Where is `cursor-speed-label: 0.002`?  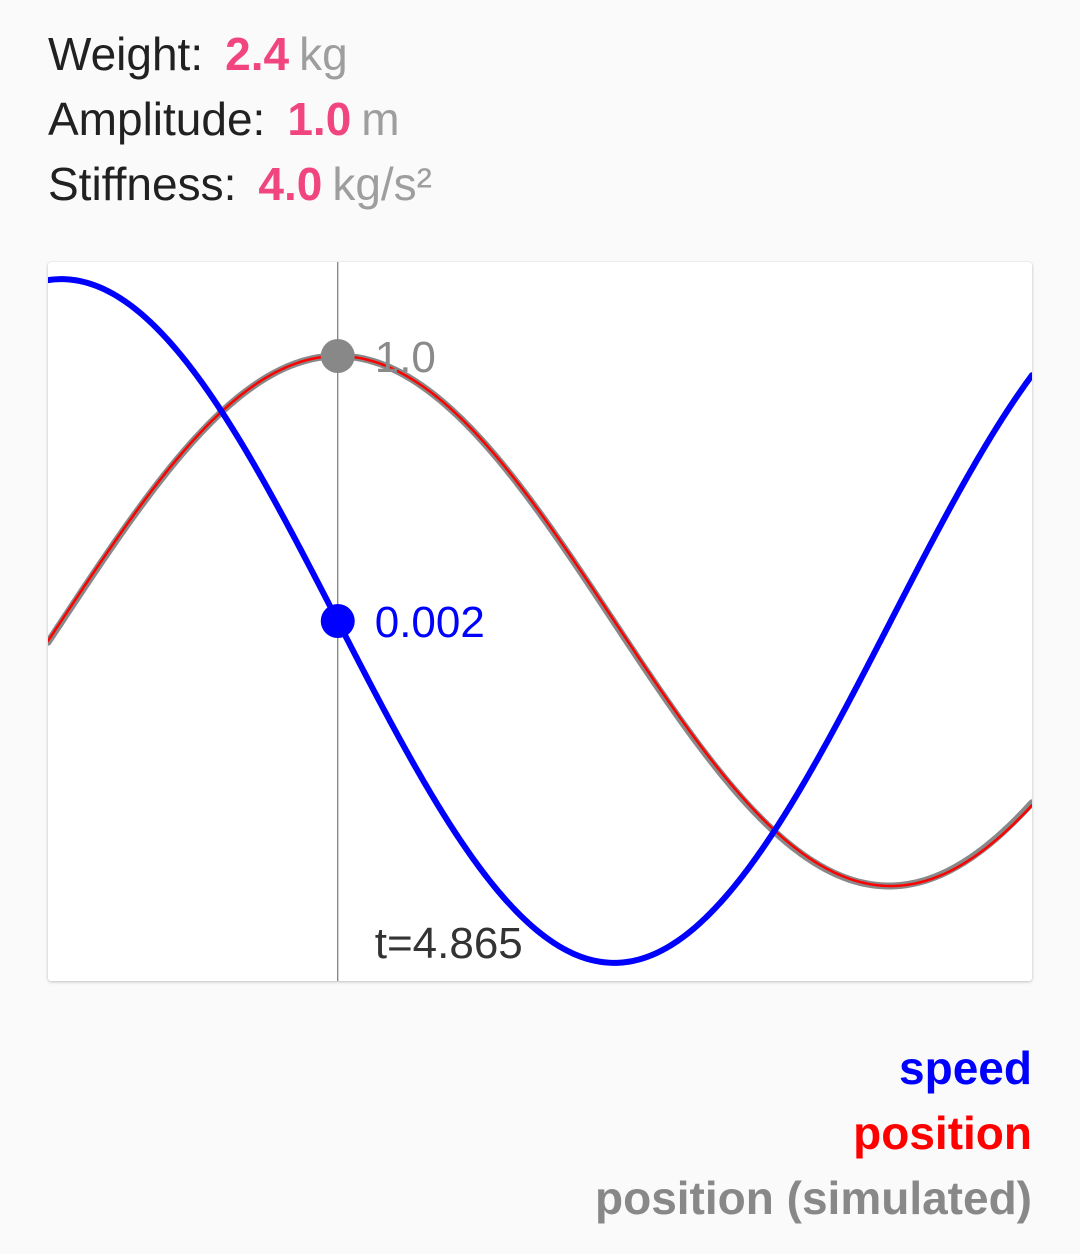
cursor-speed-label: 0.002 is located at coordinates (430, 622).